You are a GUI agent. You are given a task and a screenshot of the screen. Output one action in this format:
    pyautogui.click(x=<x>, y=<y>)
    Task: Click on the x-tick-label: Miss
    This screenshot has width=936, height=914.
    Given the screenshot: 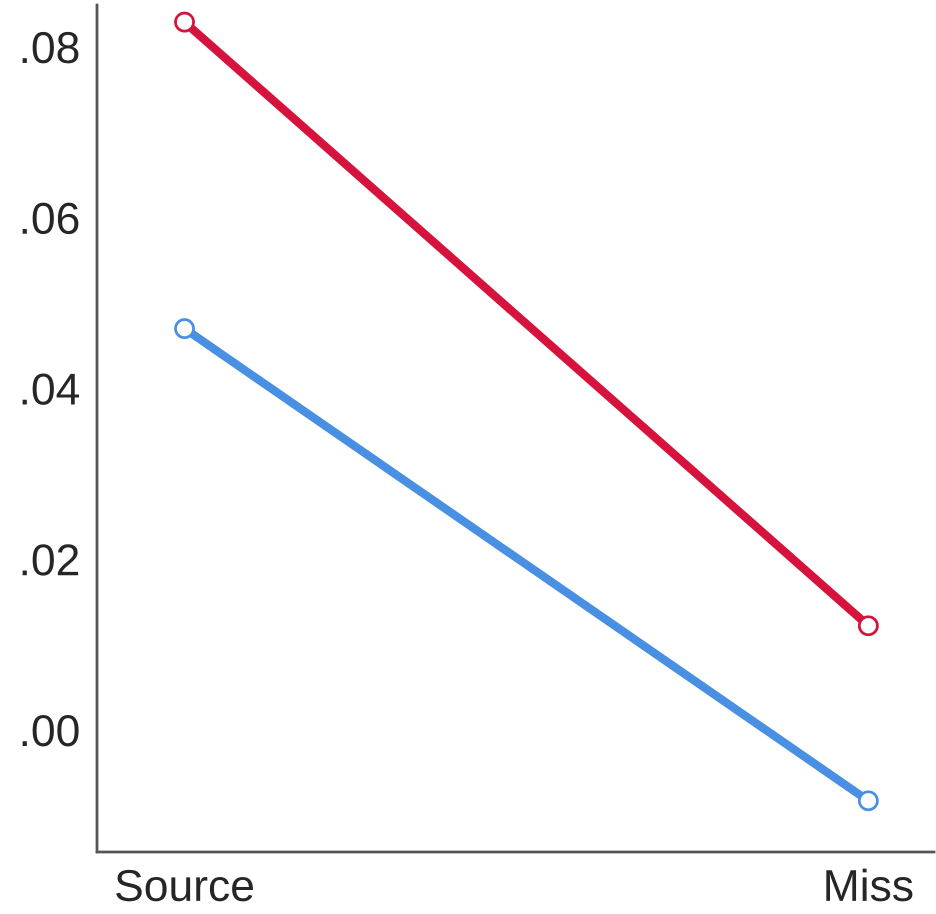 What is the action you would take?
    pyautogui.click(x=869, y=885)
    